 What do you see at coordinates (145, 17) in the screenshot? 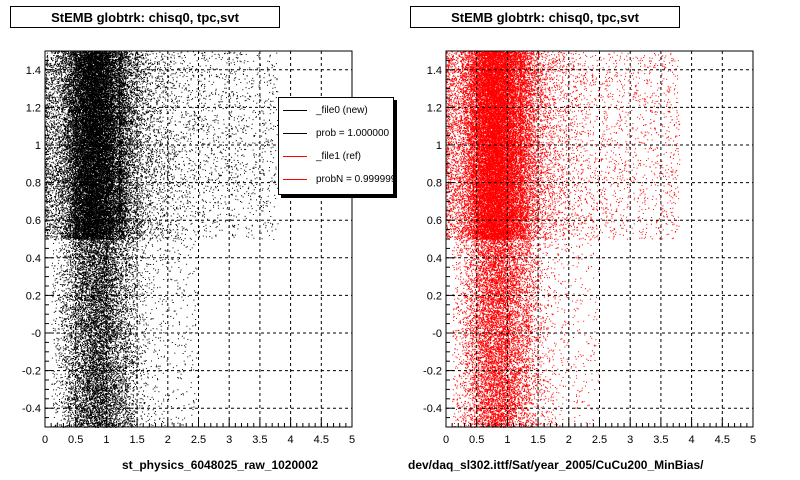
I see `chart-title-left: StEMB globtrk: chisq0, tpc,svt` at bounding box center [145, 17].